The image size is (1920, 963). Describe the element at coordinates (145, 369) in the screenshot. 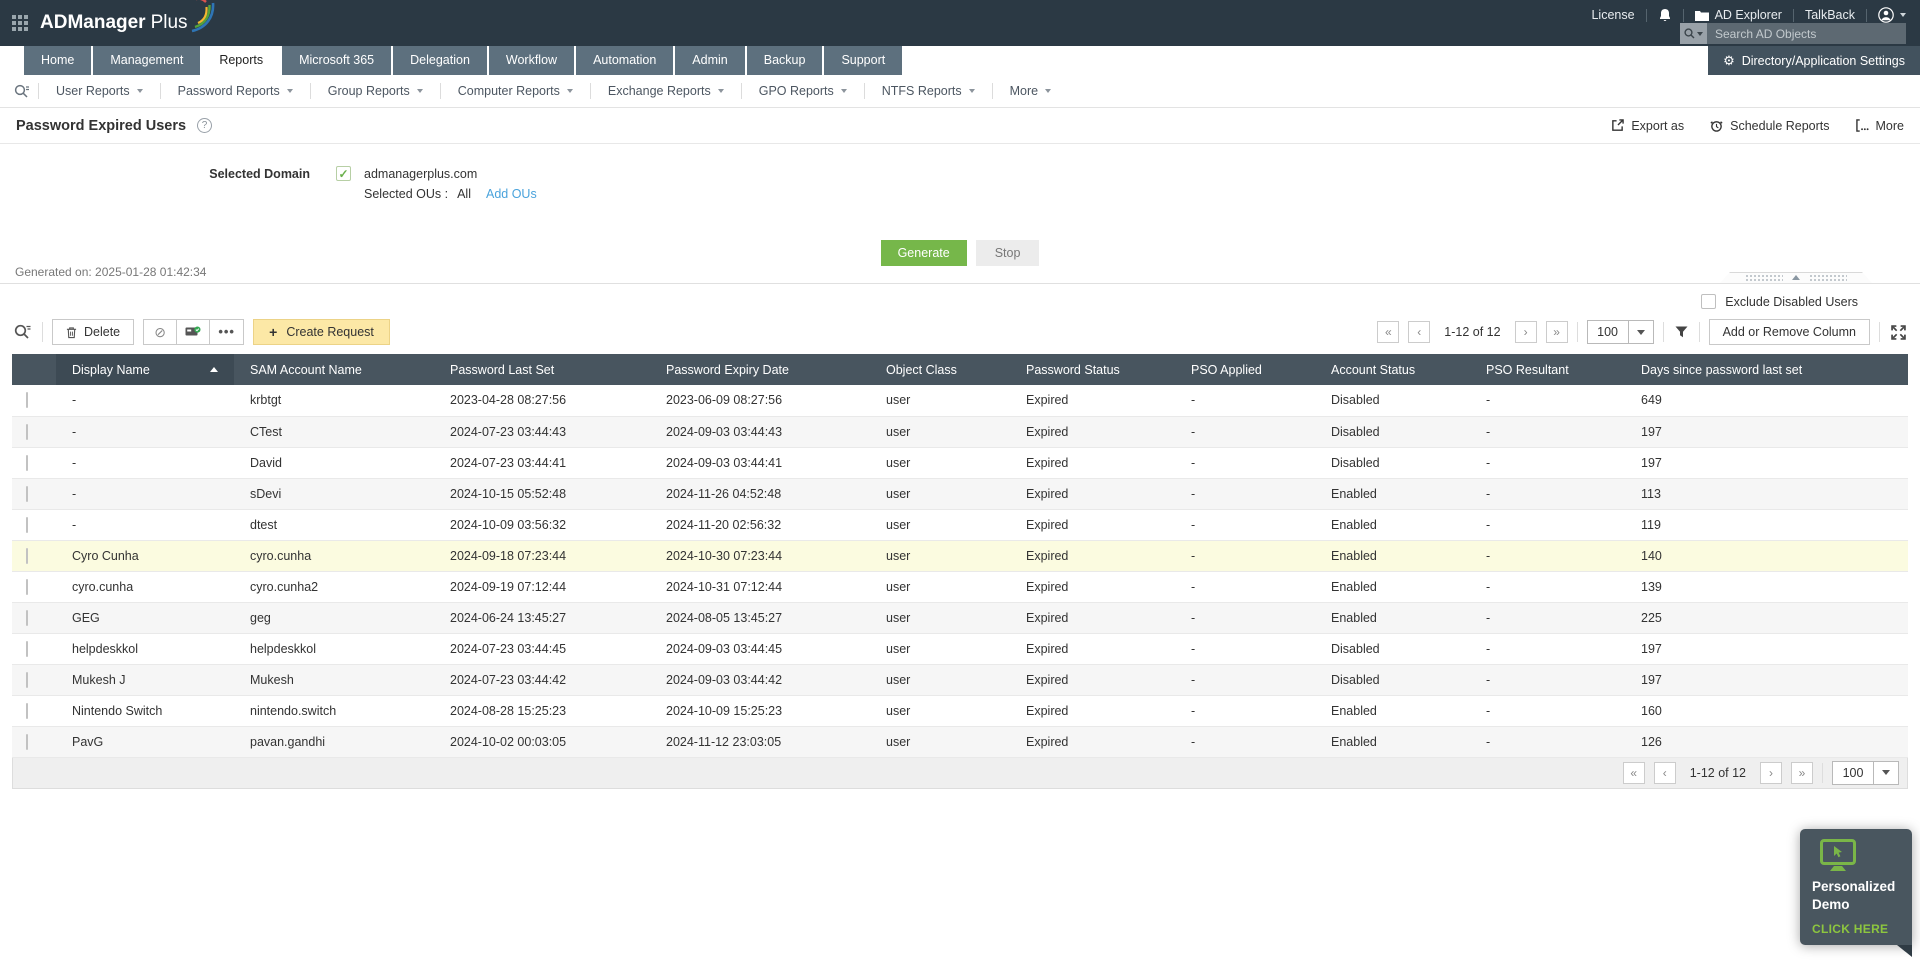

I see `column-header-display-name: Display Name` at that location.